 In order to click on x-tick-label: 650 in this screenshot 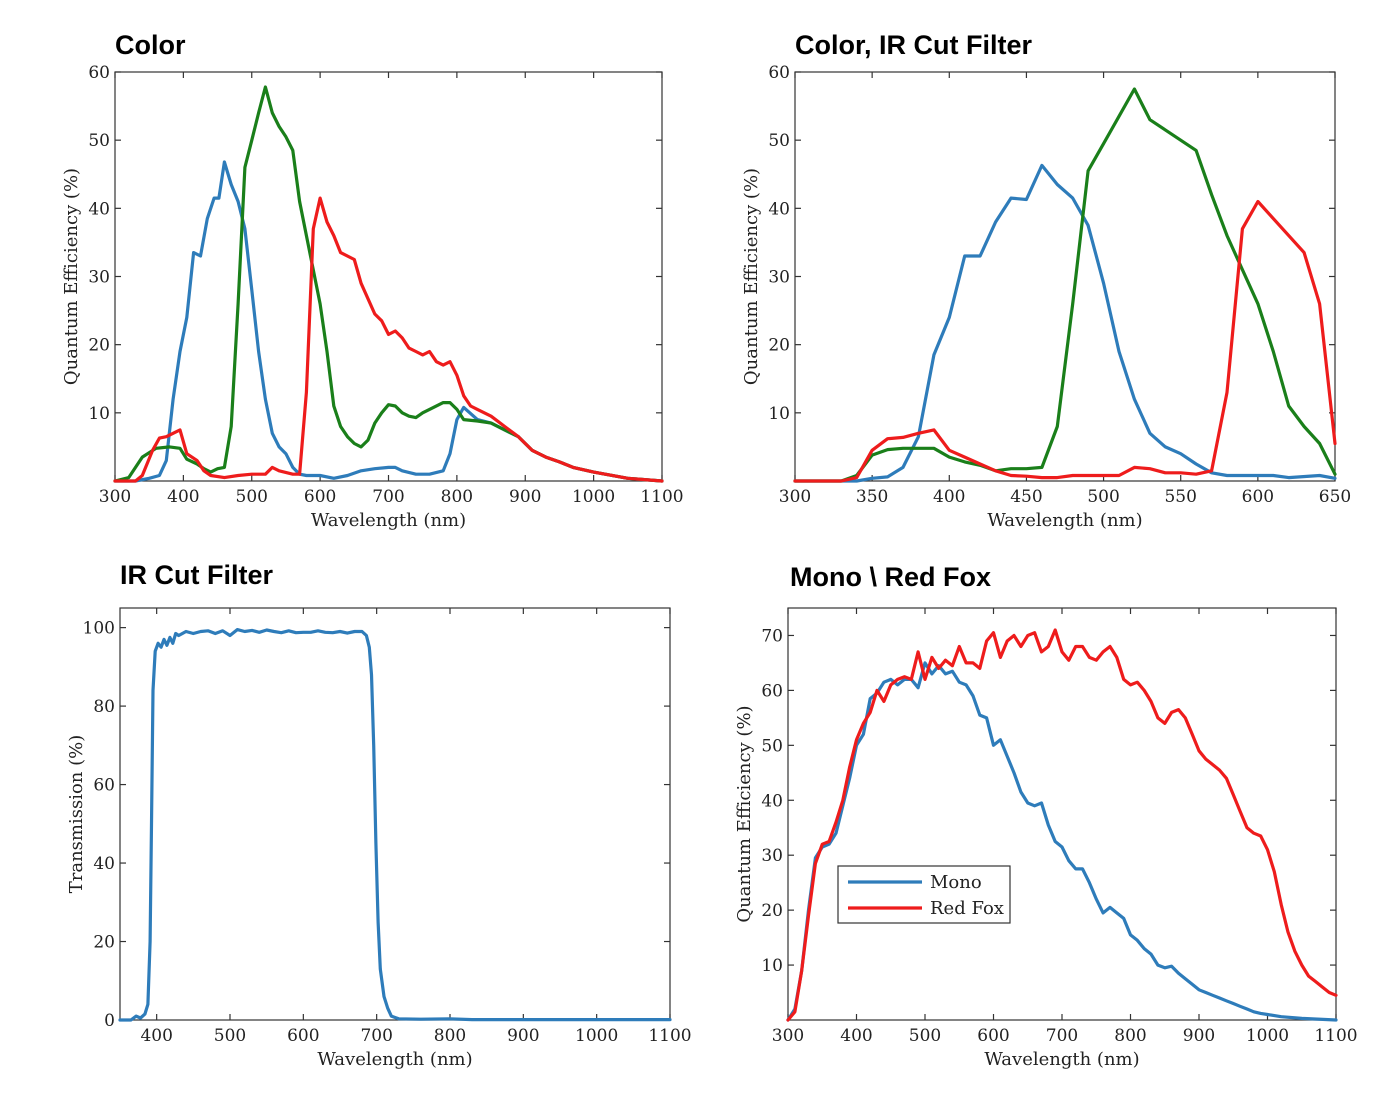, I will do `click(1335, 497)`.